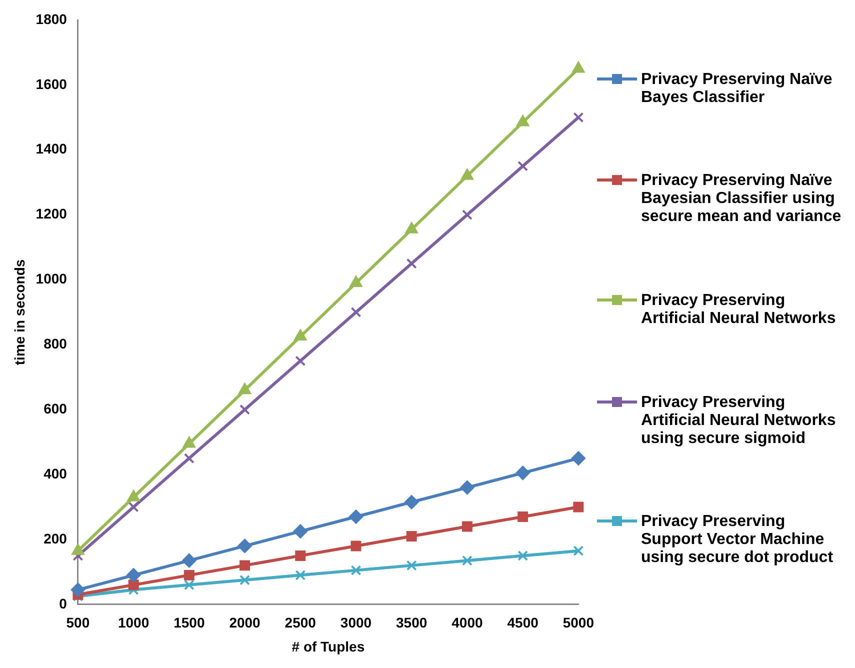  Describe the element at coordinates (63, 603) in the screenshot. I see `y-tick-label: 0` at that location.